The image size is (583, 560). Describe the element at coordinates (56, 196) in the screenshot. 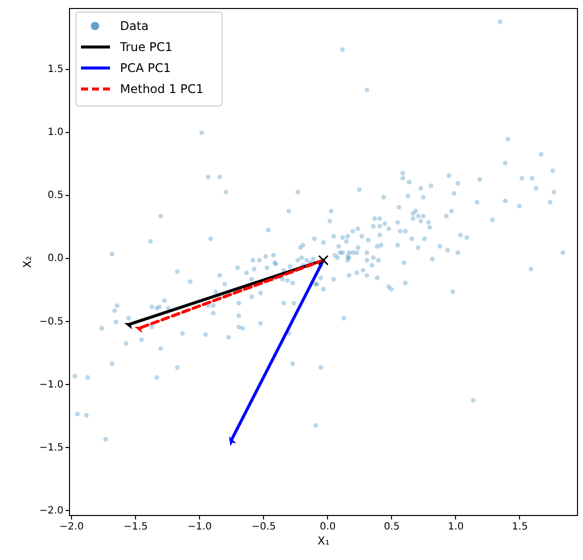

I see `y-tick-label: 0.5` at that location.